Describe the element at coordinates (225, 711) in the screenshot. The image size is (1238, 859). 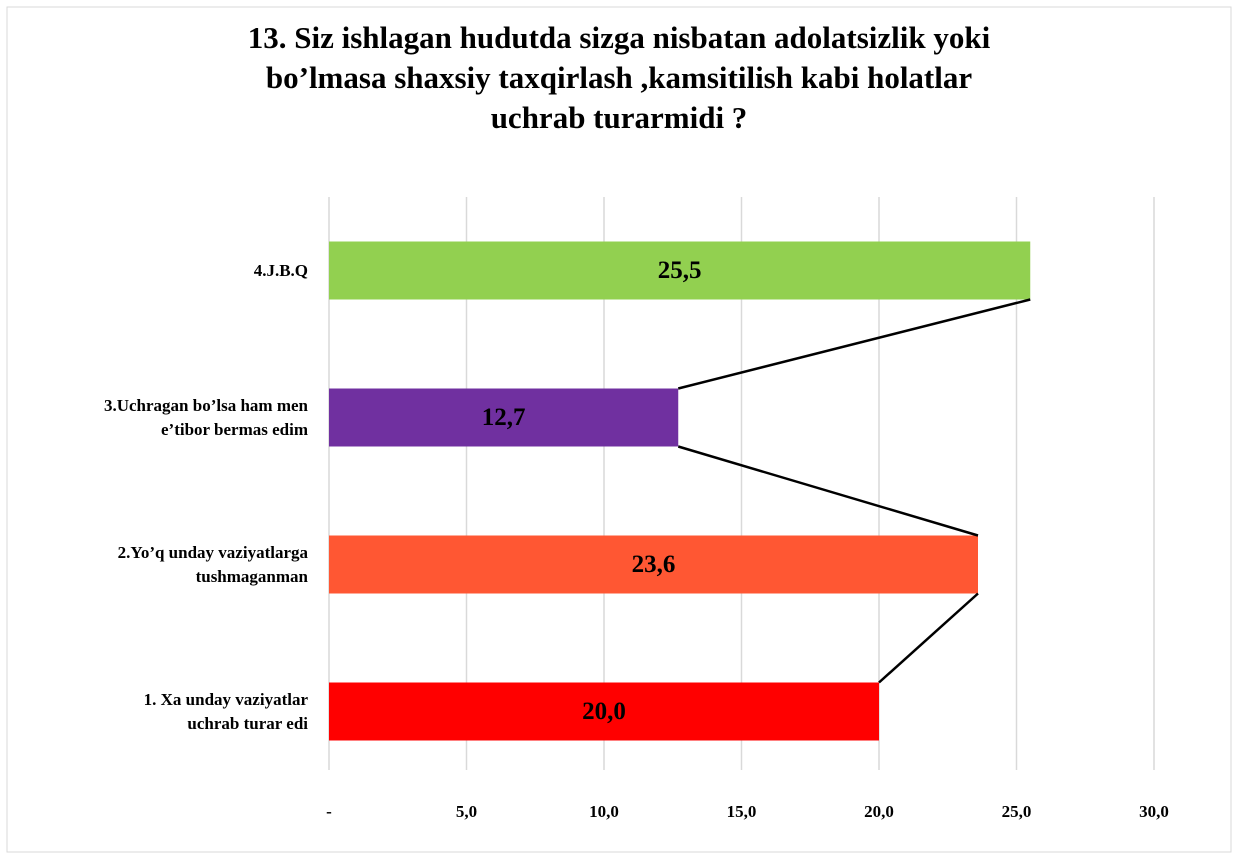
I see `y-tick-label: 1. Xa unday vaziyatlar uchrab turar edi` at that location.